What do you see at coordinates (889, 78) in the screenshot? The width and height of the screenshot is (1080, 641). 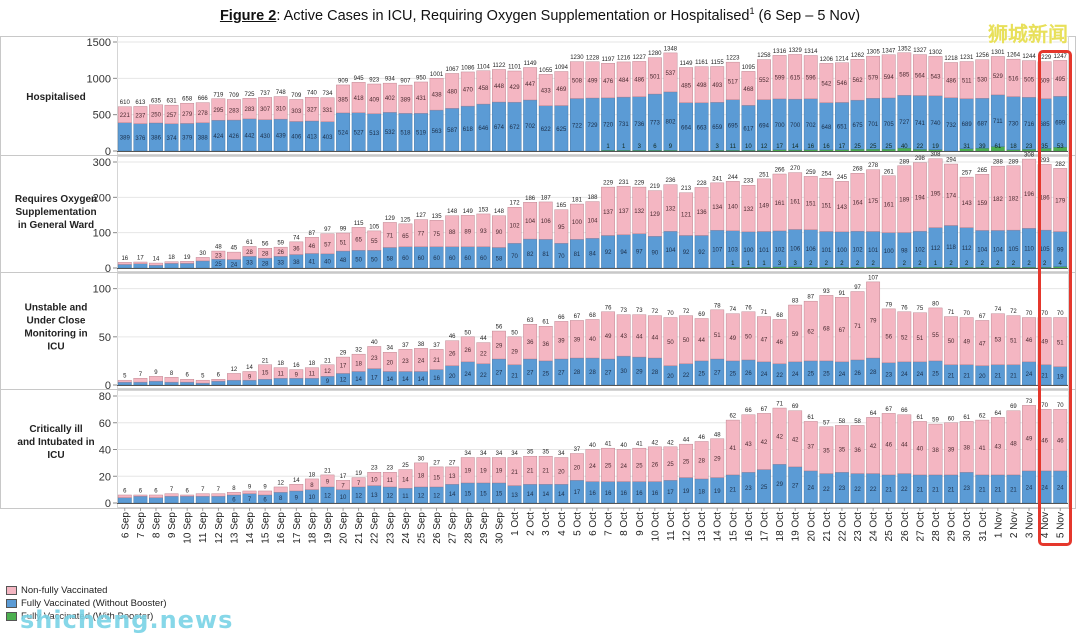 I see `data-label-non-fully: 594` at bounding box center [889, 78].